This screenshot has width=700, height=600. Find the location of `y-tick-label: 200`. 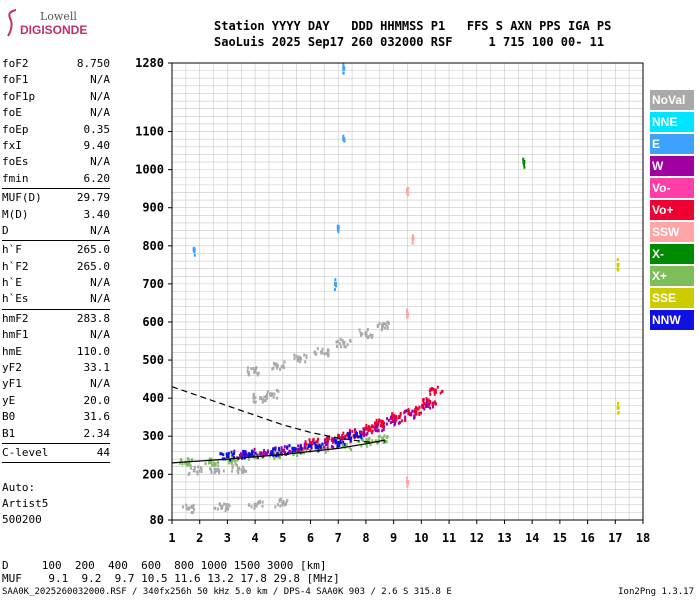

y-tick-label: 200 is located at coordinates (153, 474).